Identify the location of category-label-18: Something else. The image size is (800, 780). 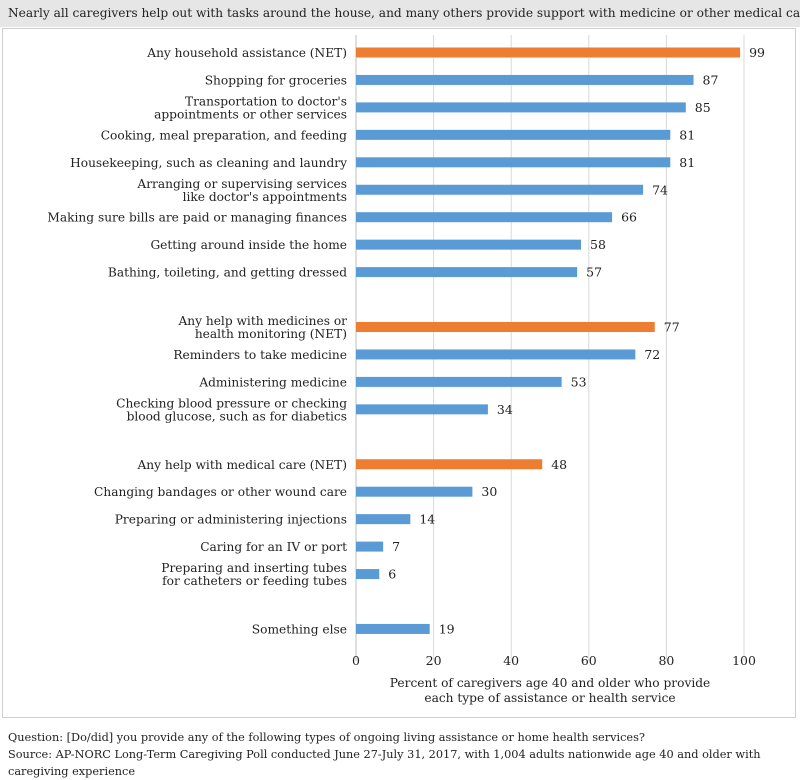
(299, 629).